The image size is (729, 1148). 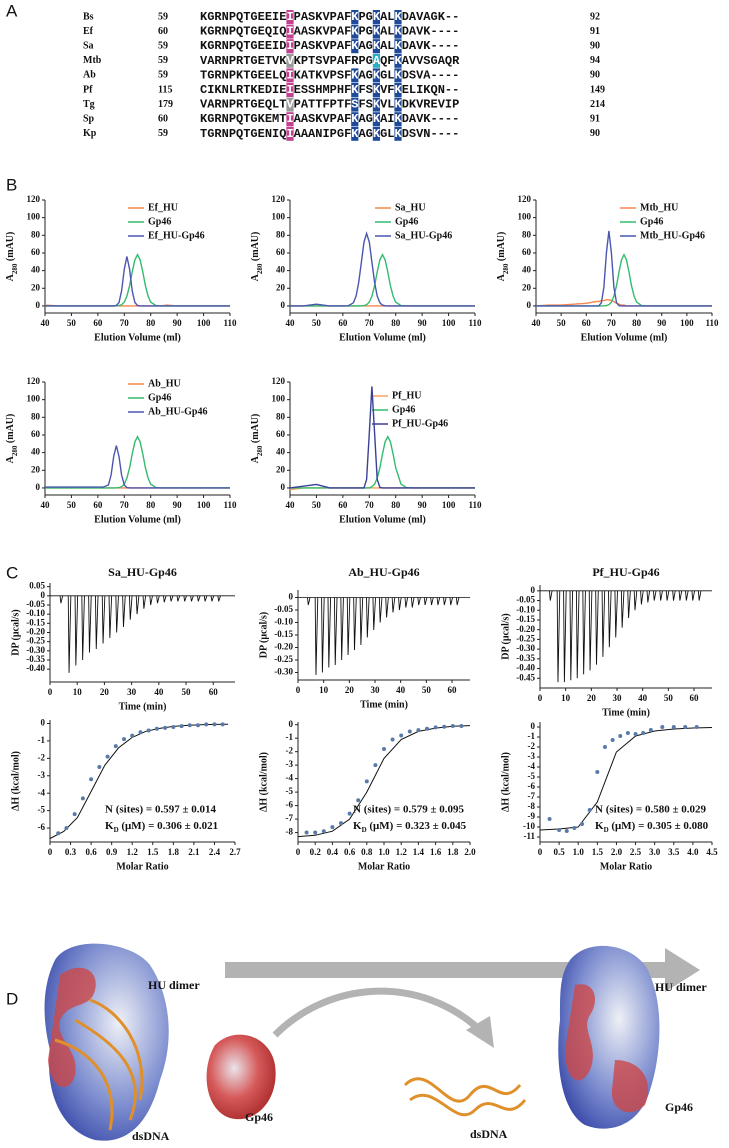 What do you see at coordinates (453, 690) in the screenshot?
I see `x-tick-label: 60` at bounding box center [453, 690].